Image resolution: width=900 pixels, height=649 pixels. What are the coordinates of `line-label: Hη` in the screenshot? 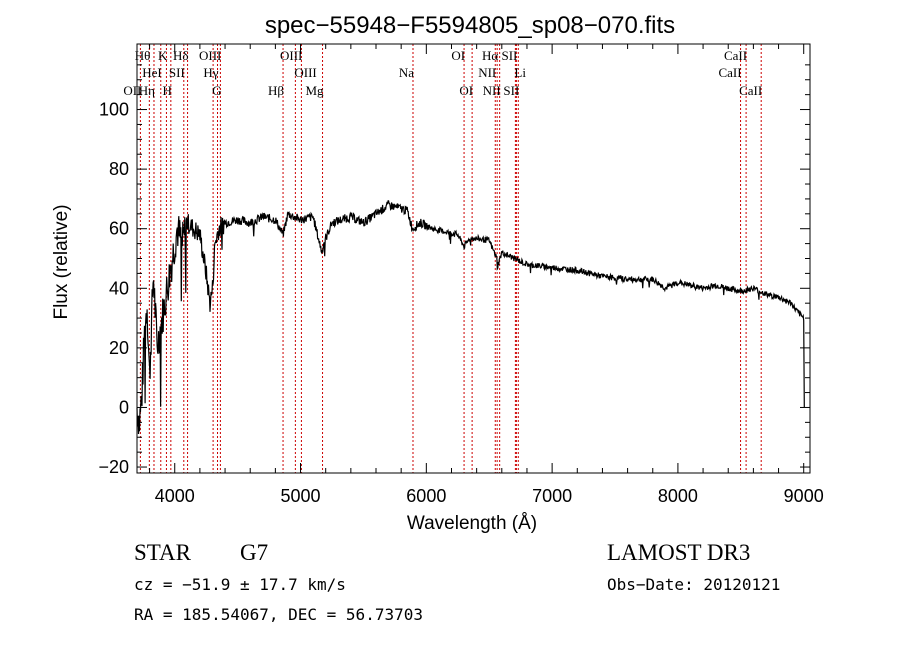 It's located at (147, 90).